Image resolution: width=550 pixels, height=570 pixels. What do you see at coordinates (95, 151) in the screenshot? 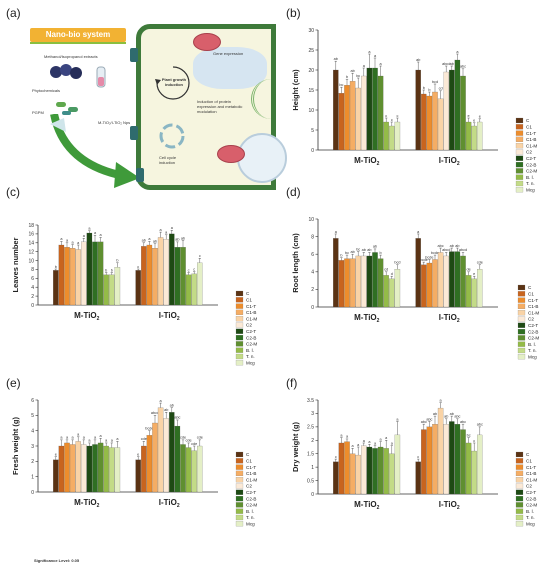
I see `flow-arrow-icon` at bounding box center [95, 151].